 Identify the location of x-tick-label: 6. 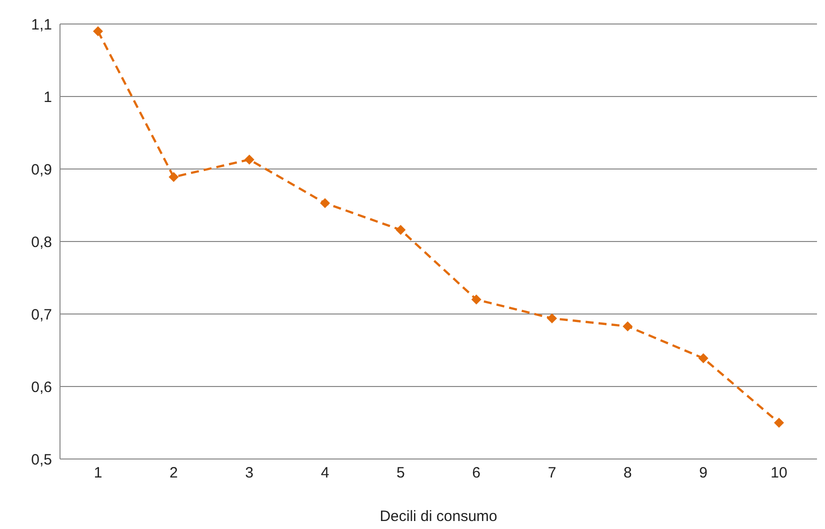
(476, 473).